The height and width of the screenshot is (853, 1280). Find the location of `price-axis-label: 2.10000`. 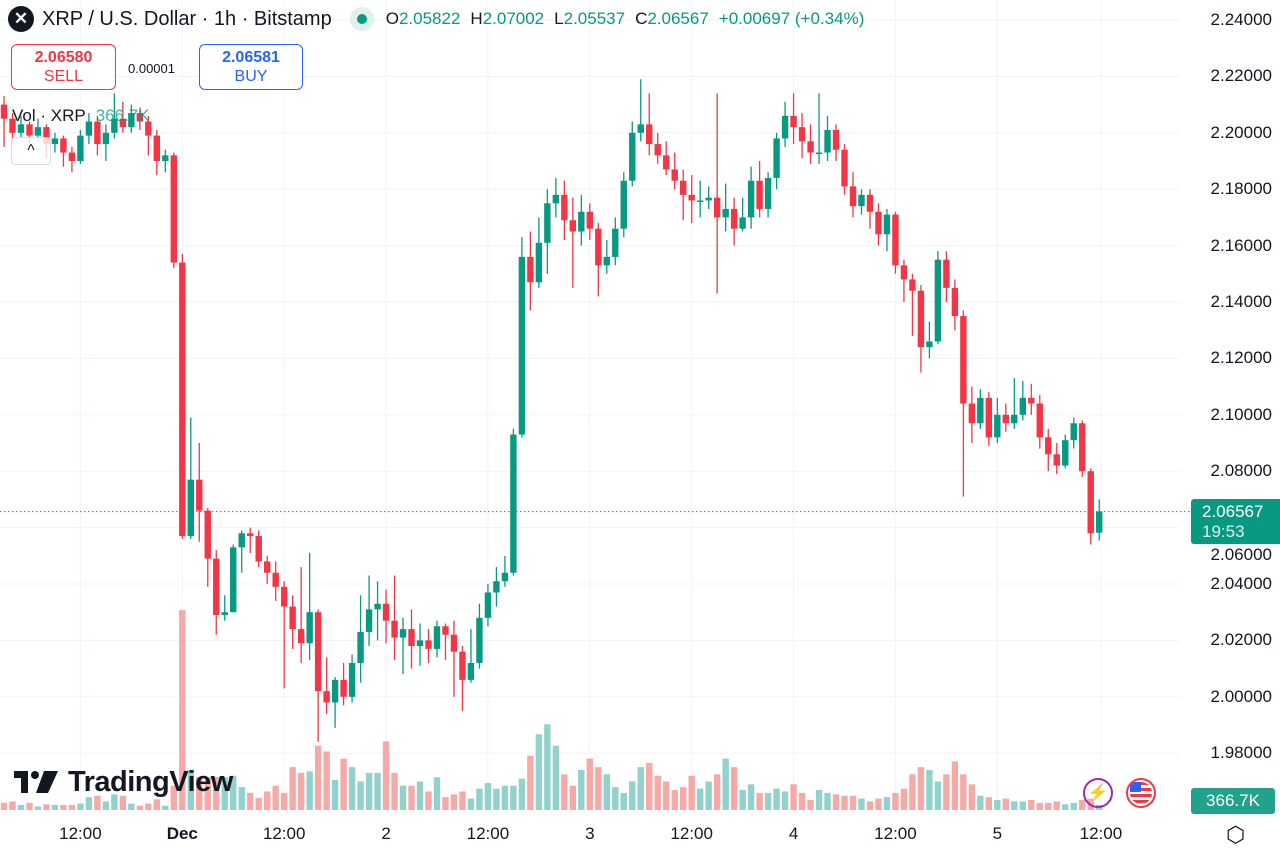

price-axis-label: 2.10000 is located at coordinates (1241, 414).